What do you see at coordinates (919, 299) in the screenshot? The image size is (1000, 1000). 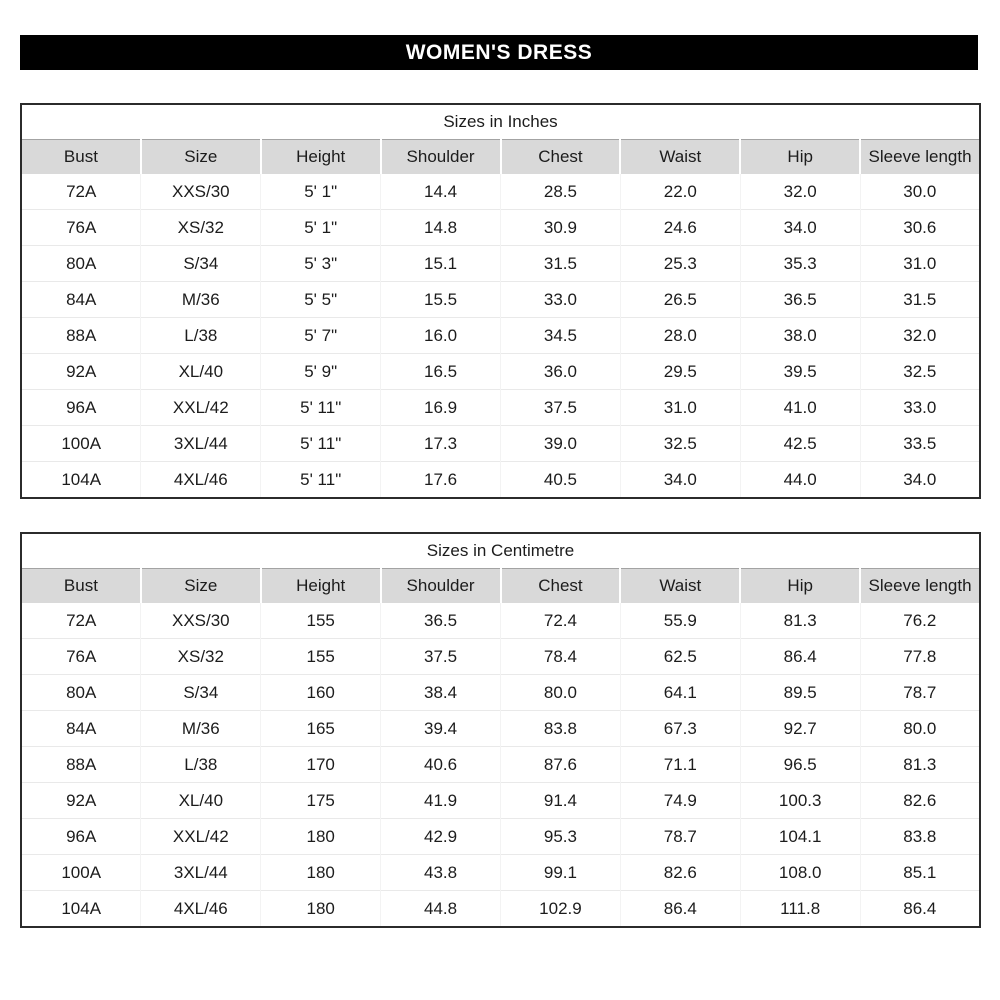 I see `table-cell: 31.5` at bounding box center [919, 299].